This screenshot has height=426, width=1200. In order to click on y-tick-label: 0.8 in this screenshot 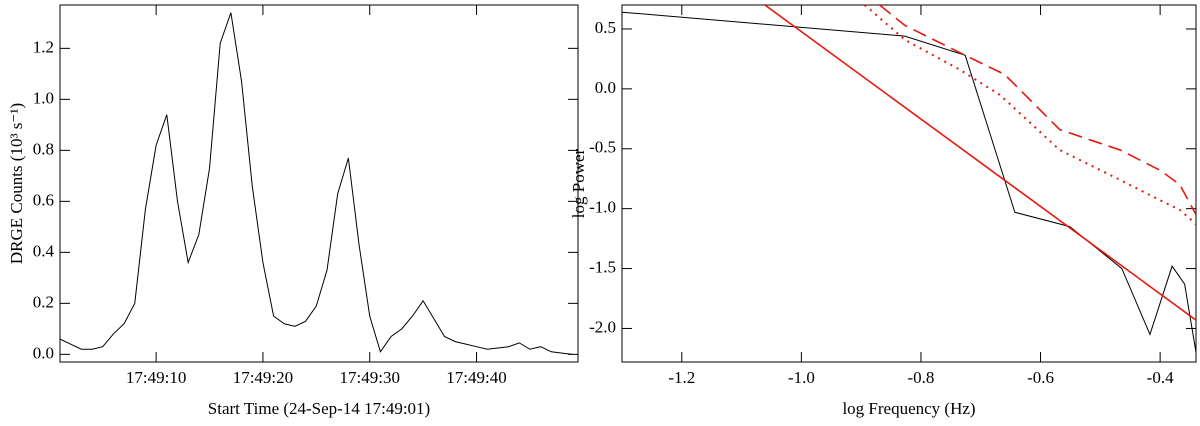, I will do `click(43, 148)`.